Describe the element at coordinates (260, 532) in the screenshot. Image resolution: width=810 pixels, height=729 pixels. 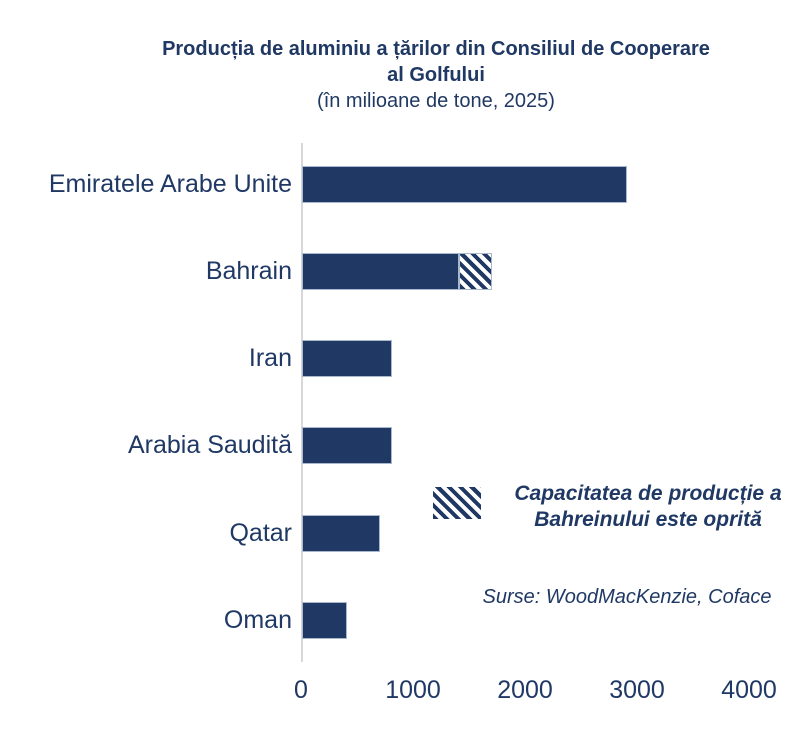
I see `category-label: Qatar` at that location.